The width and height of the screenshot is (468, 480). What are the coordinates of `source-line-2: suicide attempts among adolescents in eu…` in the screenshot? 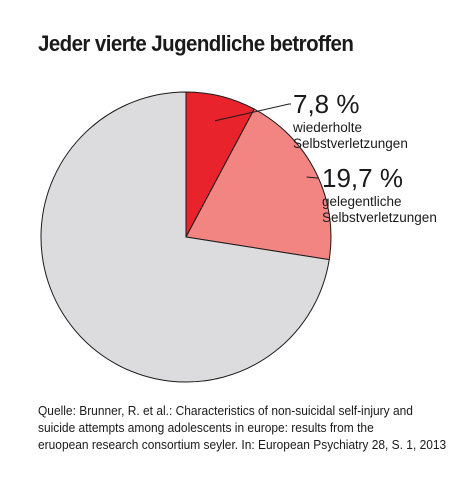 It's located at (206, 427).